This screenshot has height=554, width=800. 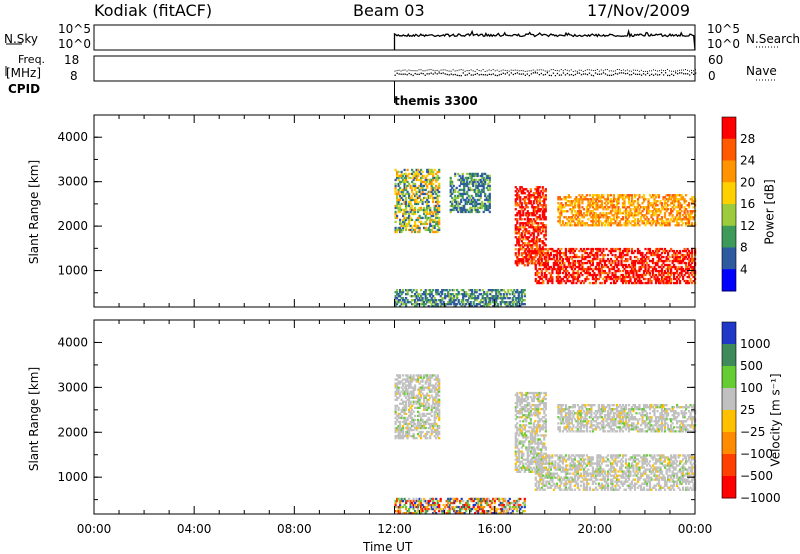 I want to click on date-title: 17/Nov/2009, so click(x=639, y=10).